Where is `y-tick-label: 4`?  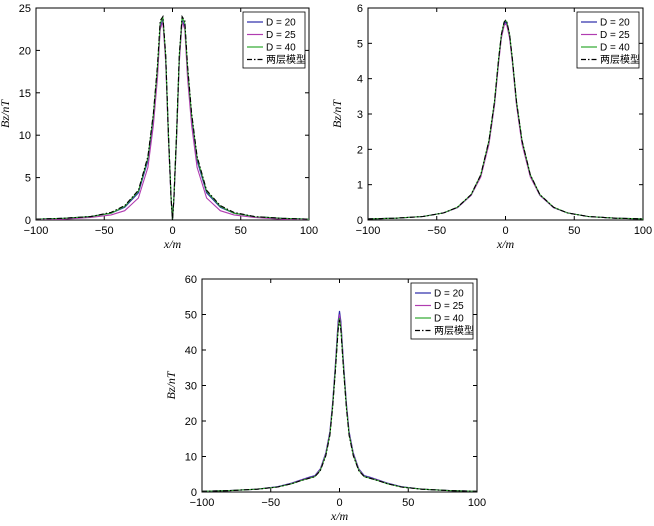
y-tick-label: 4 is located at coordinates (360, 80).